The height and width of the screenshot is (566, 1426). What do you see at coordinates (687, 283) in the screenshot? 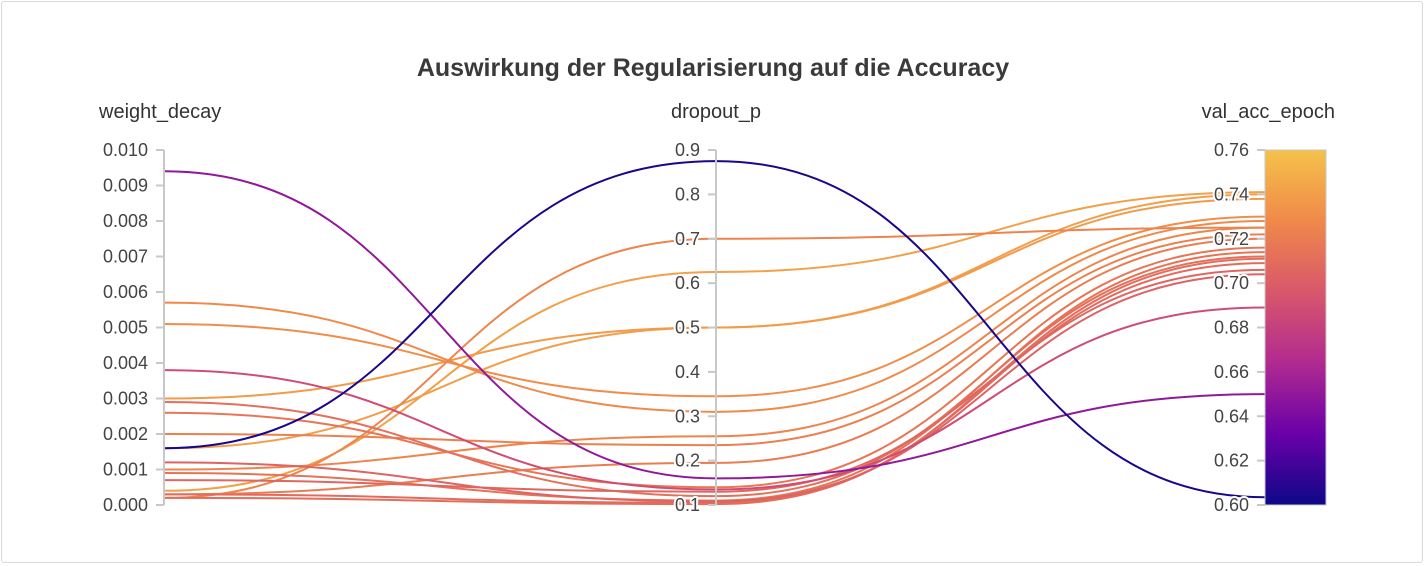
I see `tick-label: 0.6` at bounding box center [687, 283].